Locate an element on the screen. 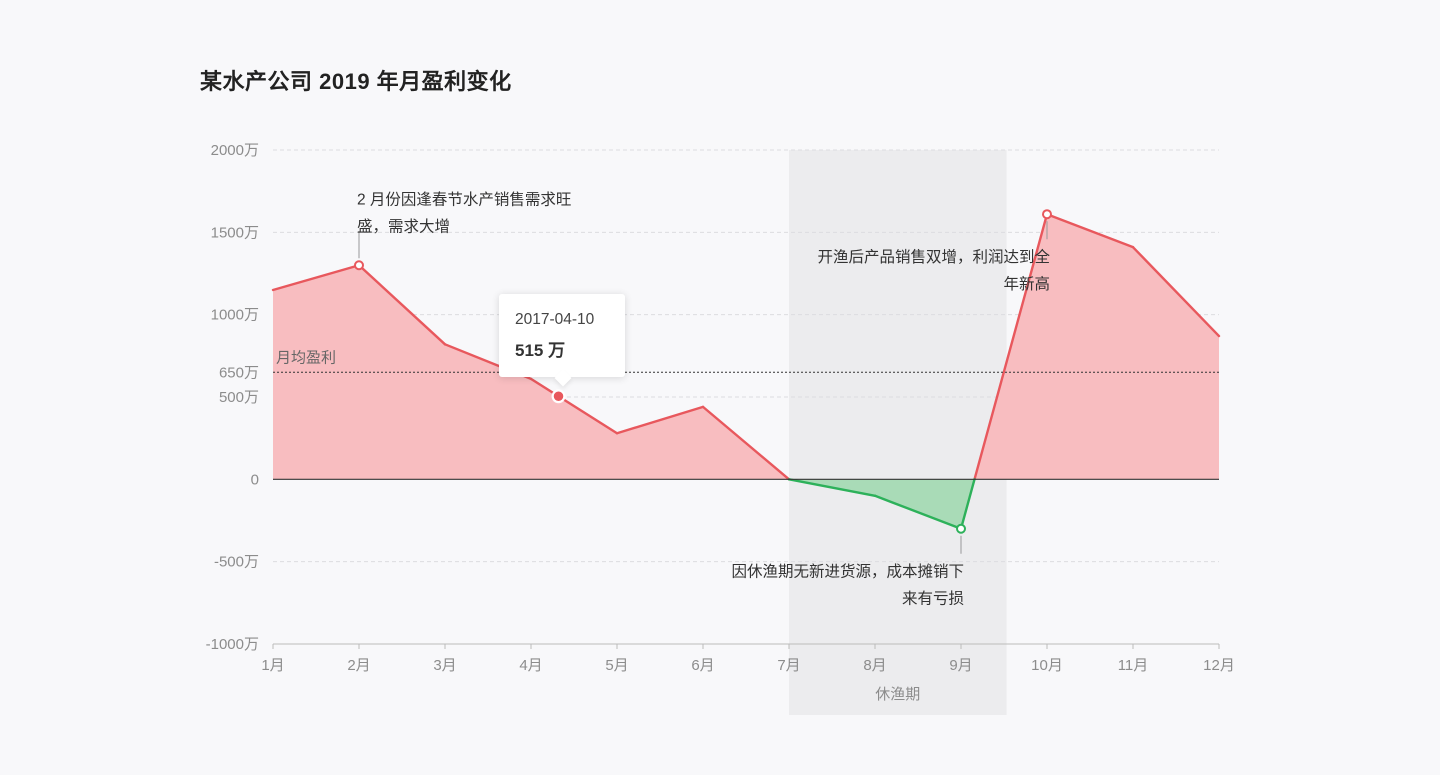 The height and width of the screenshot is (775, 1440). shaded-region-layer: 休渔期 is located at coordinates (898, 432).